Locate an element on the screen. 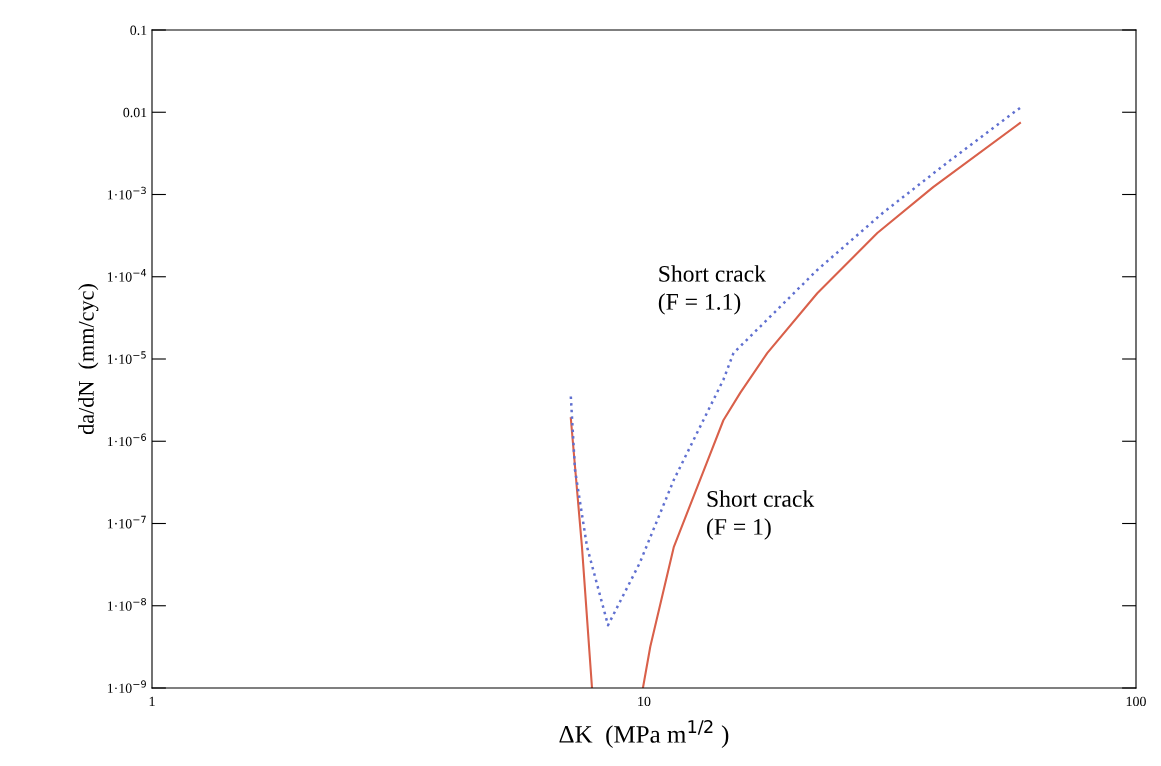 This screenshot has width=1161, height=766. annotation: Short crack (F = 1) is located at coordinates (761, 515).